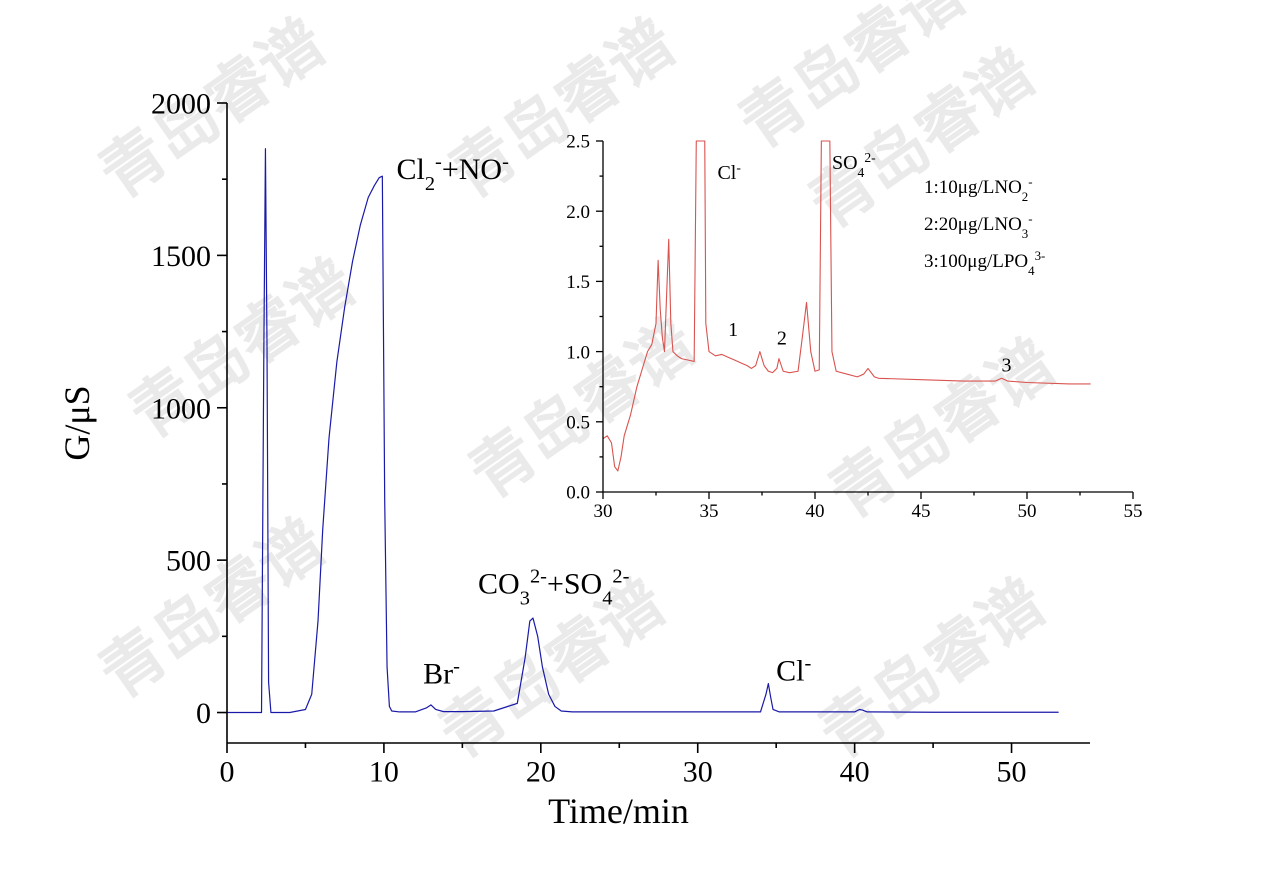 This screenshot has width=1269, height=892. Describe the element at coordinates (578, 493) in the screenshot. I see `inset-y-tick-label: 0.0` at that location.